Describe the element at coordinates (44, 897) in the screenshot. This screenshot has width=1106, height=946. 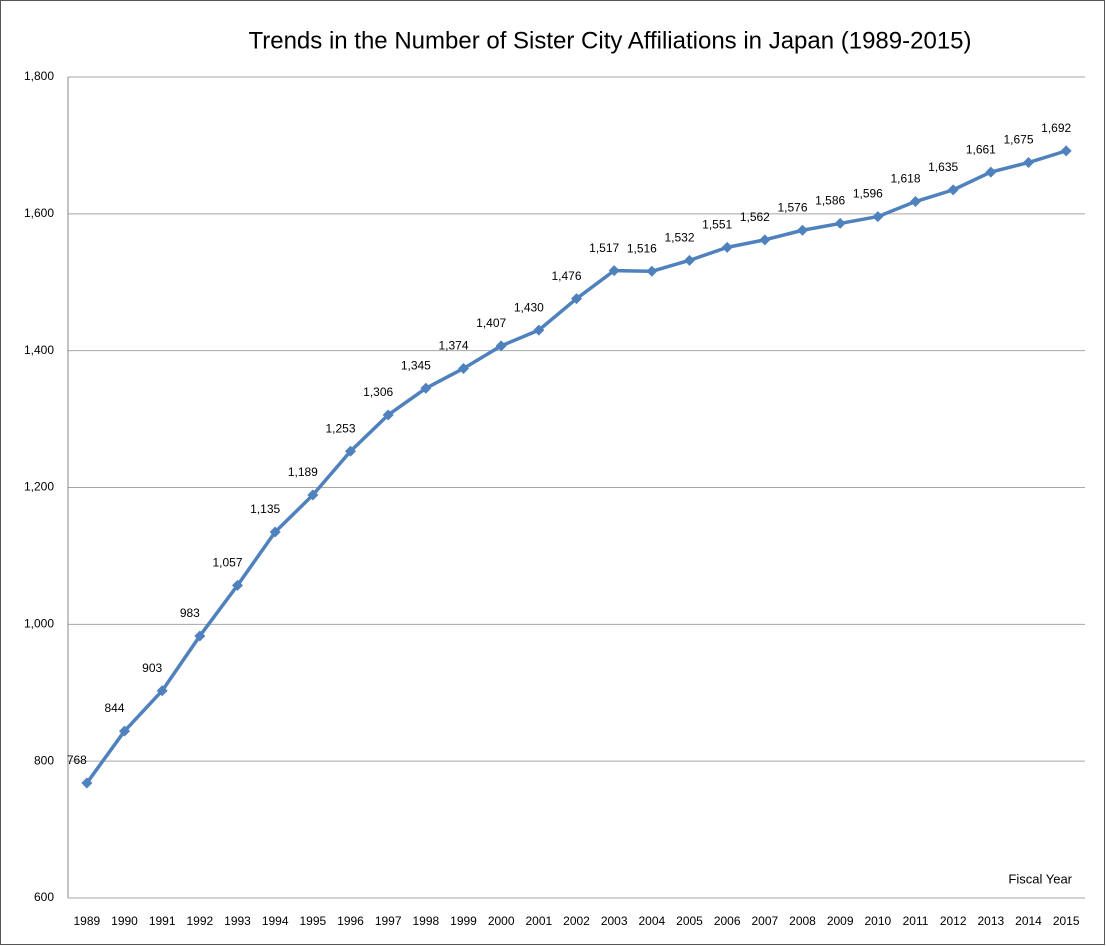
I see `y-tick-label: 600` at that location.